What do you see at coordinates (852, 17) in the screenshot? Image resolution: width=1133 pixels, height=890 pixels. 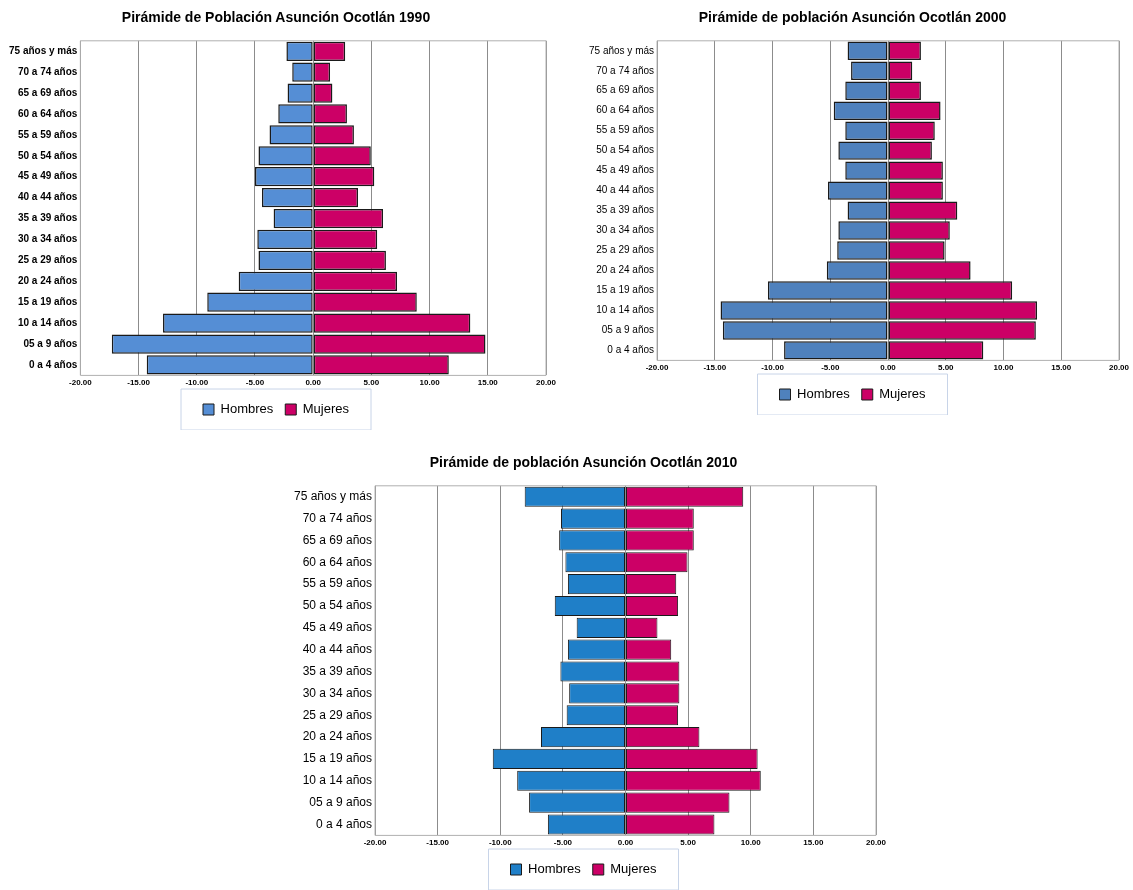 I see `chart-title: Pirámide de población Asunción Ocotlán 2000` at bounding box center [852, 17].